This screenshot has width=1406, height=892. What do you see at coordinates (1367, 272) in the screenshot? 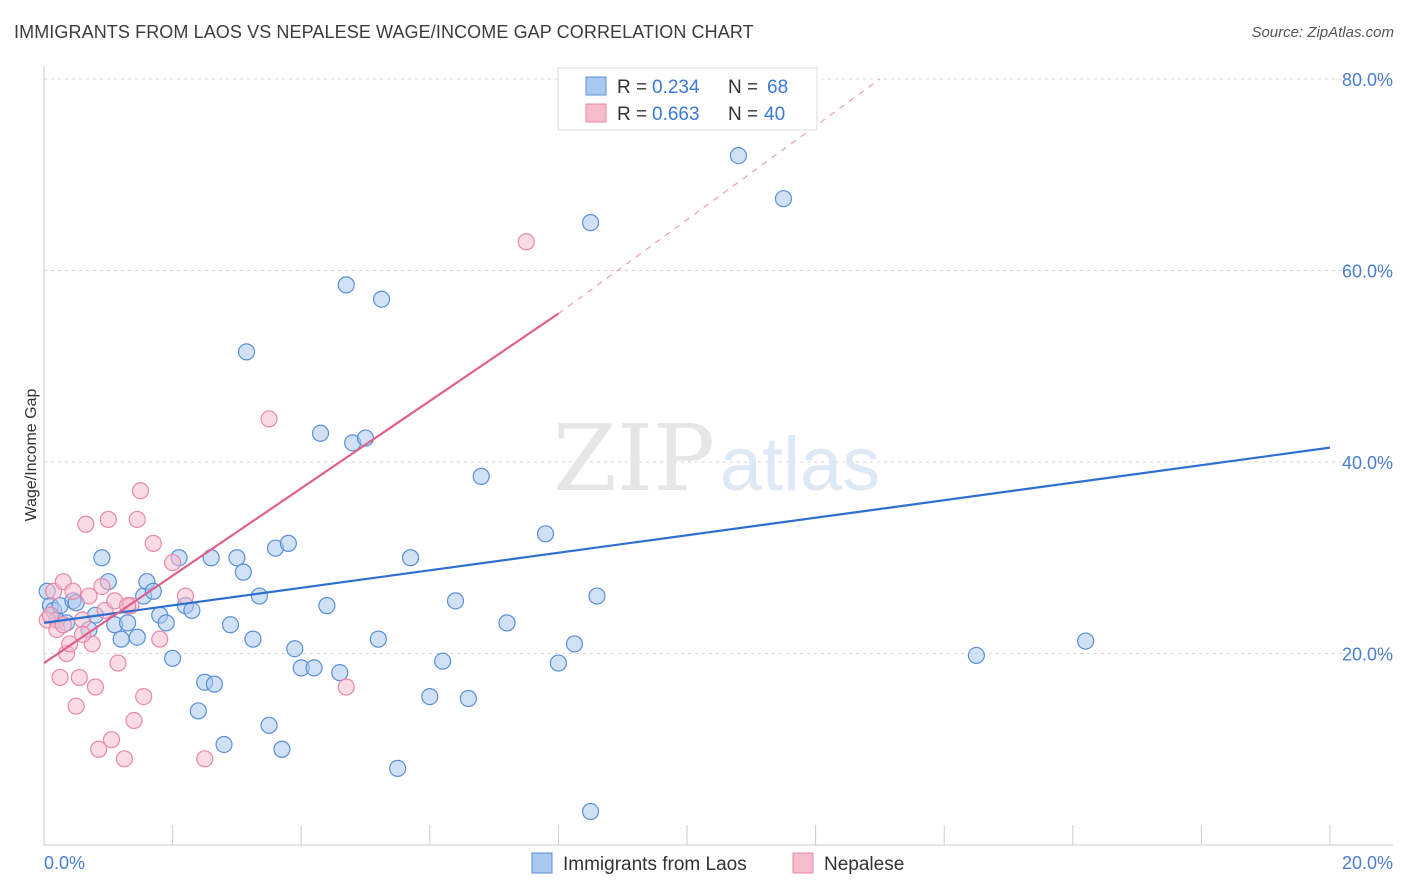
I see `y-tick-label: 60.0%` at bounding box center [1367, 272].